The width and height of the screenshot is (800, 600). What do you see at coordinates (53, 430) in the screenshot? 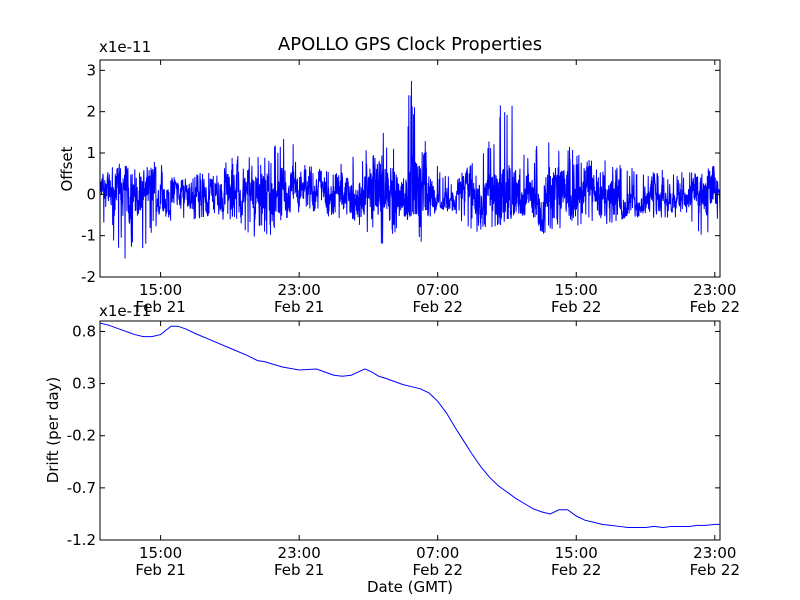
I see `drift-y-axis-label: Drift (per day)` at bounding box center [53, 430].